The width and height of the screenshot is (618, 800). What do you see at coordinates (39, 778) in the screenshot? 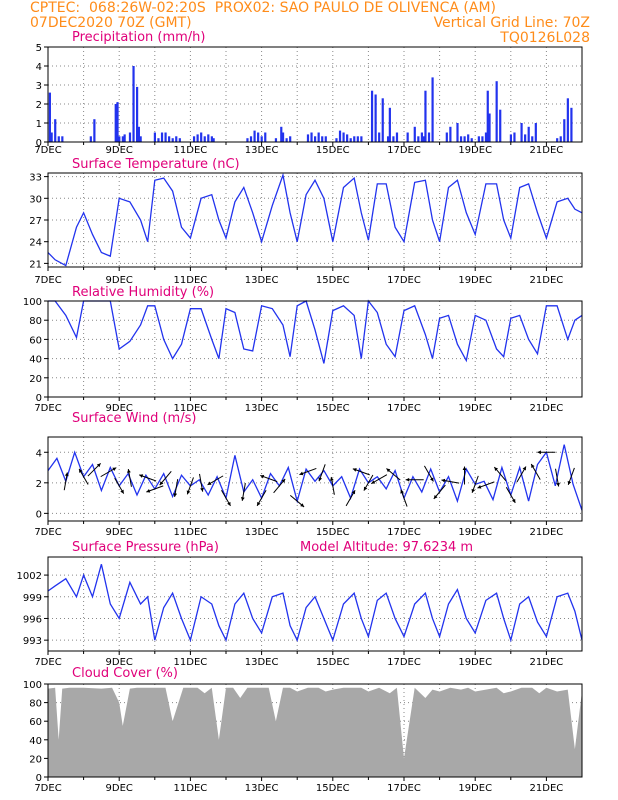
I see `y-tick-label: 0` at bounding box center [39, 778].